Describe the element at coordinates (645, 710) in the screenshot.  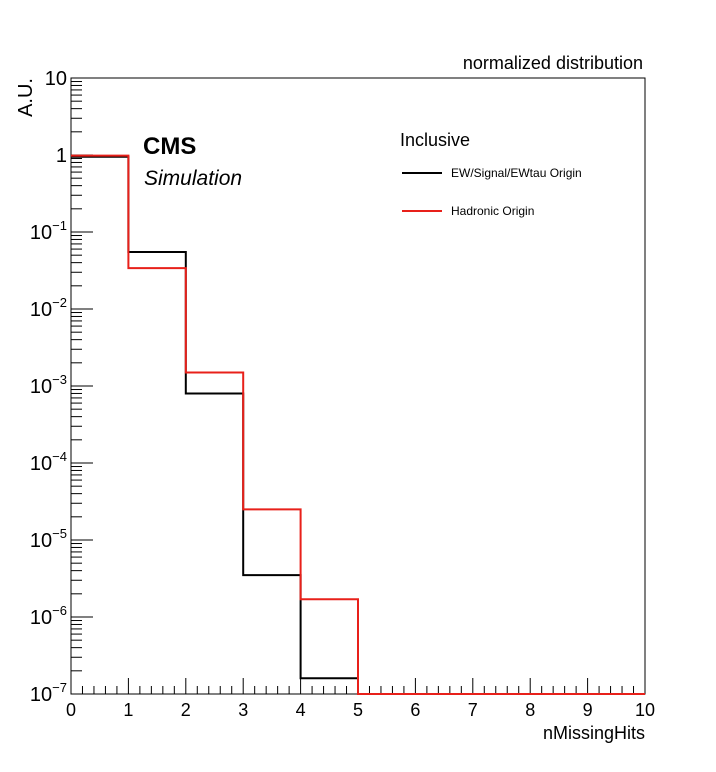
I see `x-tick-label: 10` at that location.